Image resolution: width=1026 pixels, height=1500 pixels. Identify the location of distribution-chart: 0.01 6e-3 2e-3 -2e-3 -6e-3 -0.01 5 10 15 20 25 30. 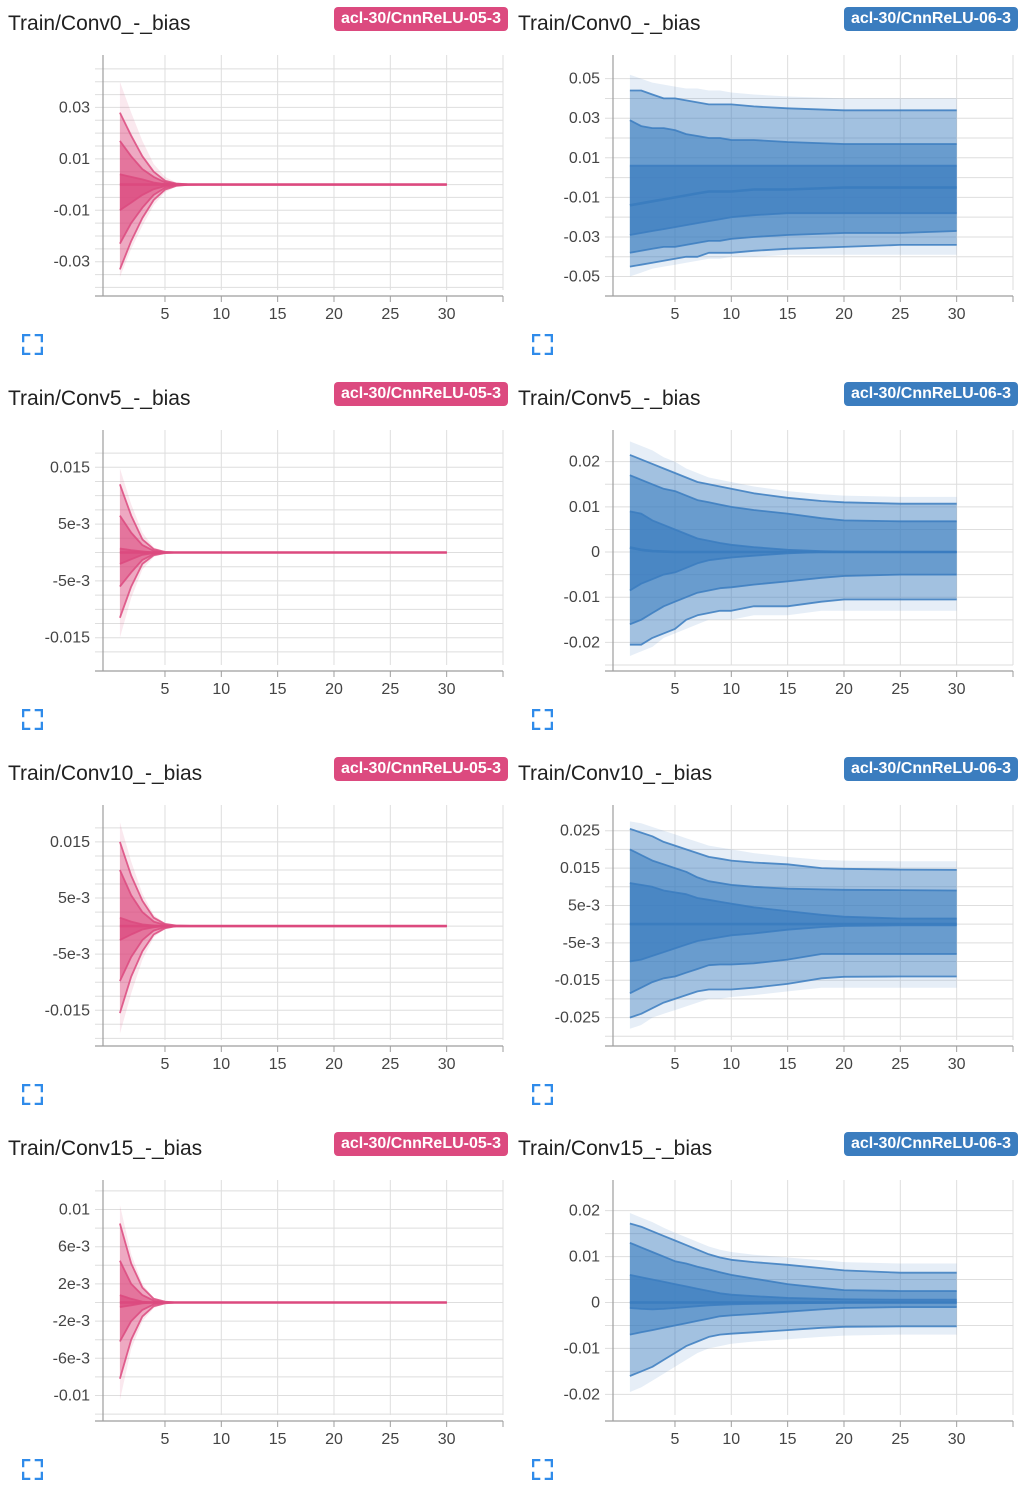
(258, 1306).